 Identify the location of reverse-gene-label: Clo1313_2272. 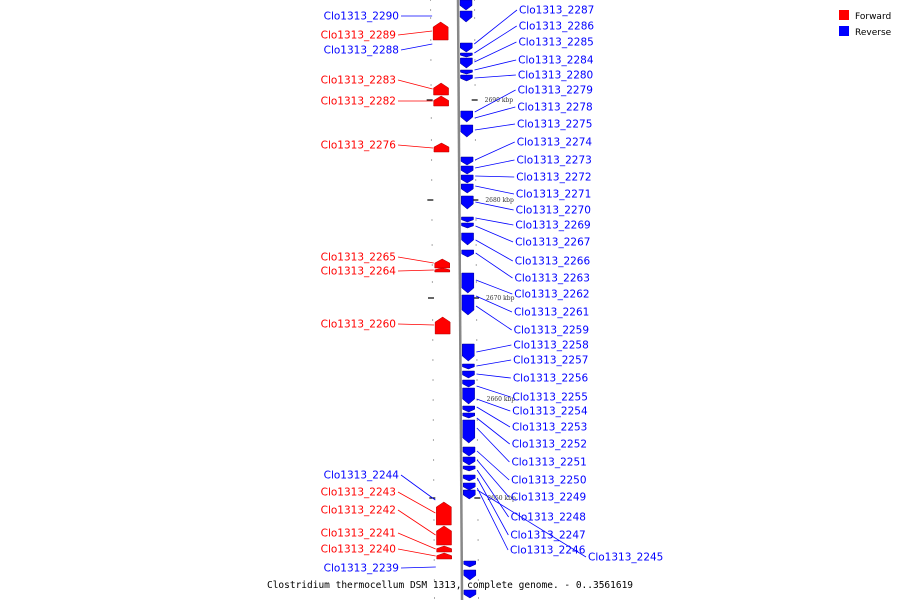
(553, 178).